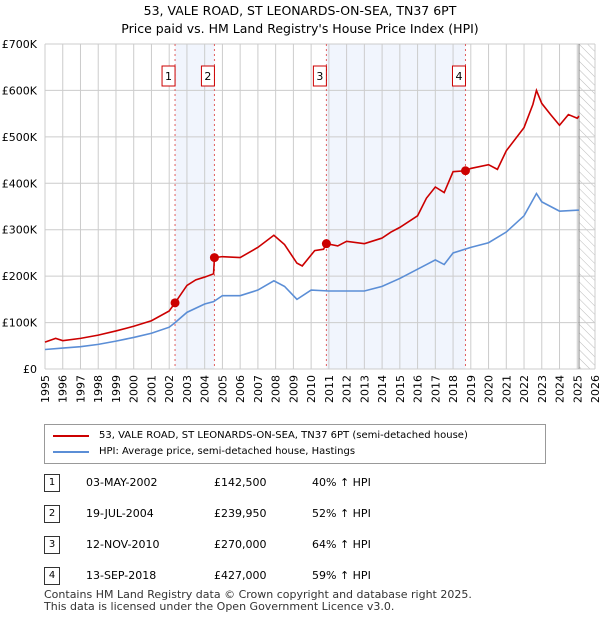  Describe the element at coordinates (560, 389) in the screenshot. I see `x-tick-label: 2024` at that location.